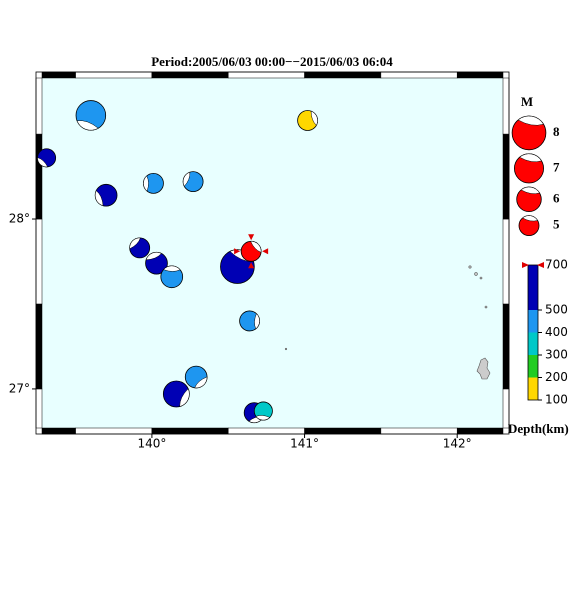  I want to click on x-tick-label: 142°, so click(457, 444).